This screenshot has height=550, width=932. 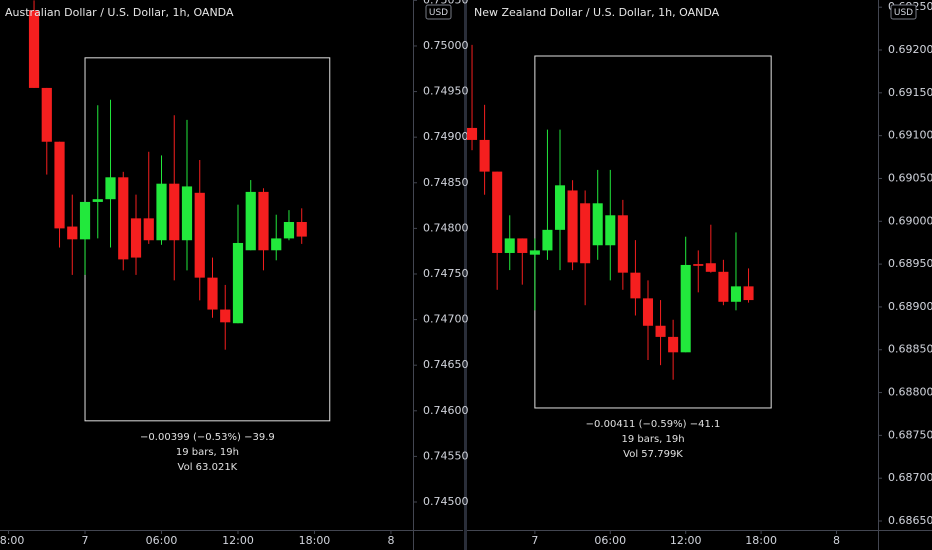 I want to click on y-tick-label: 0.74750, so click(x=446, y=273).